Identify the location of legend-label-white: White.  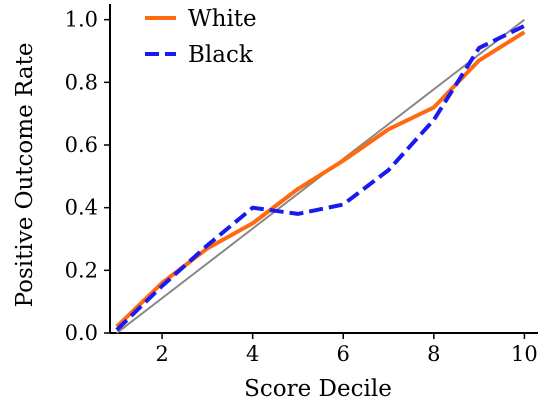
(222, 19).